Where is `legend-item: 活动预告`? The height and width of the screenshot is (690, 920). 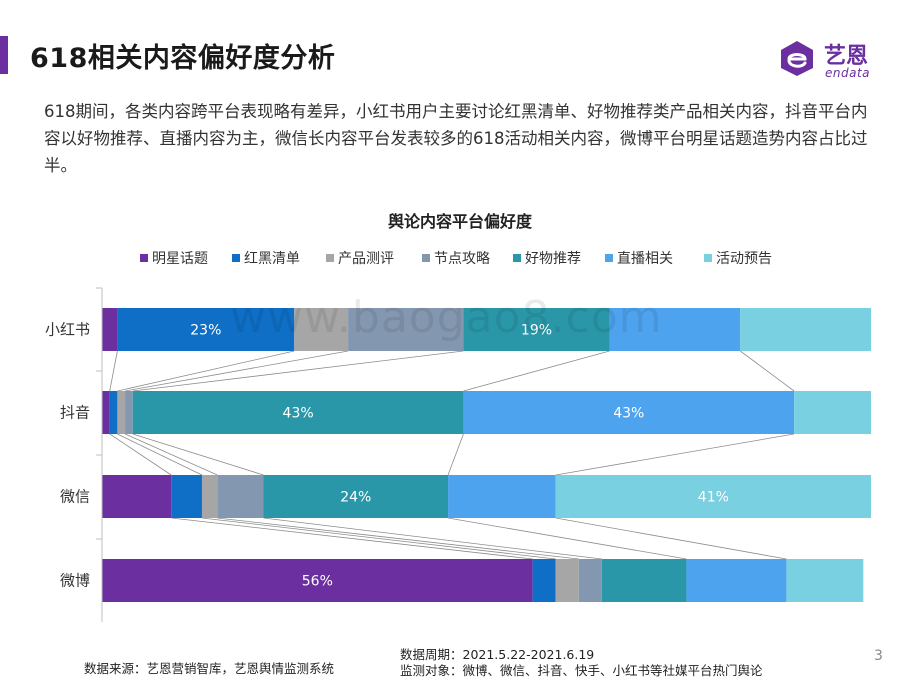
legend-item: 活动预告 is located at coordinates (738, 258).